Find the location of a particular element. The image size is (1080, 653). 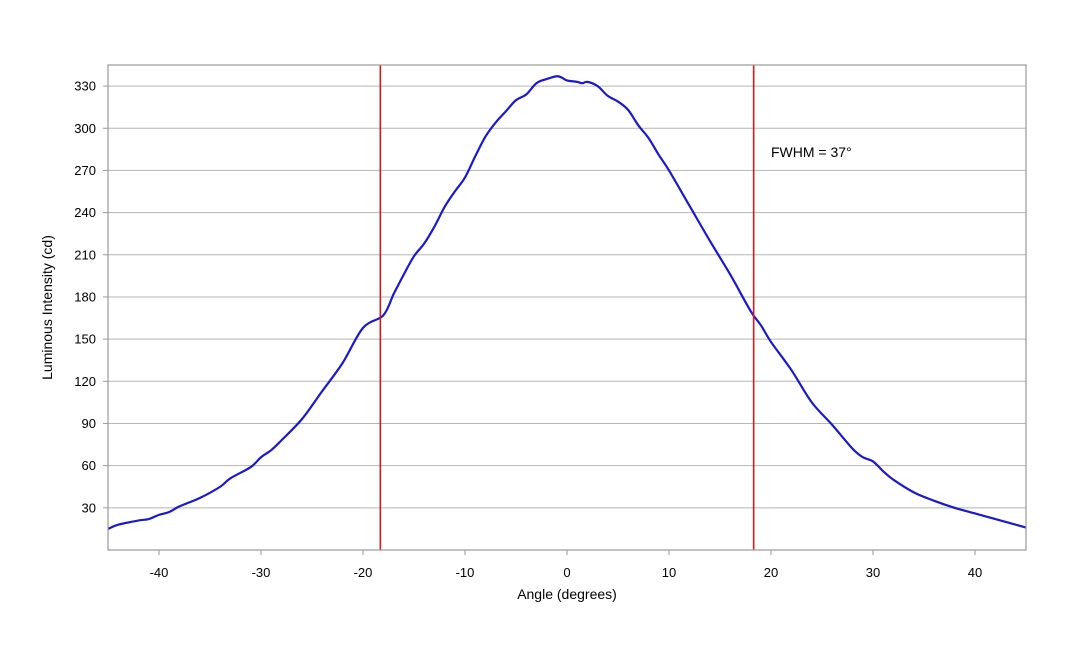

x-axis-ticks: -40 -30 -20 -10 0 10 20 30 40 is located at coordinates (566, 565).